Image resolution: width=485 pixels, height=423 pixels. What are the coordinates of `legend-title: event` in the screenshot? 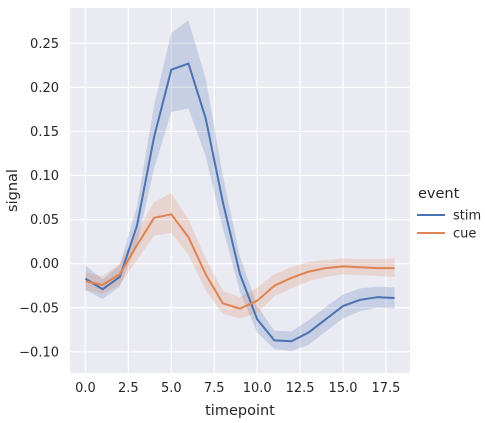 It's located at (439, 194).